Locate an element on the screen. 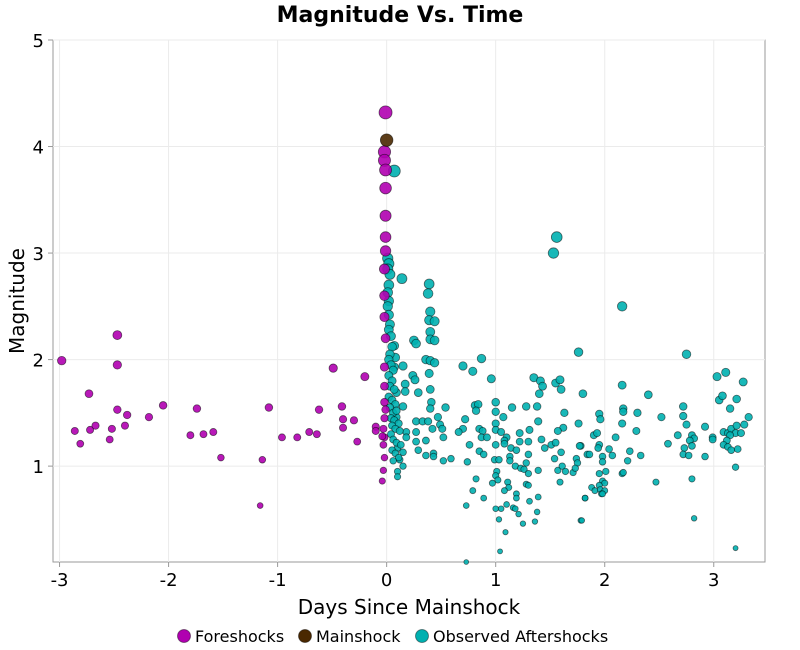  y-axis-label: Magnitude is located at coordinates (17, 301).